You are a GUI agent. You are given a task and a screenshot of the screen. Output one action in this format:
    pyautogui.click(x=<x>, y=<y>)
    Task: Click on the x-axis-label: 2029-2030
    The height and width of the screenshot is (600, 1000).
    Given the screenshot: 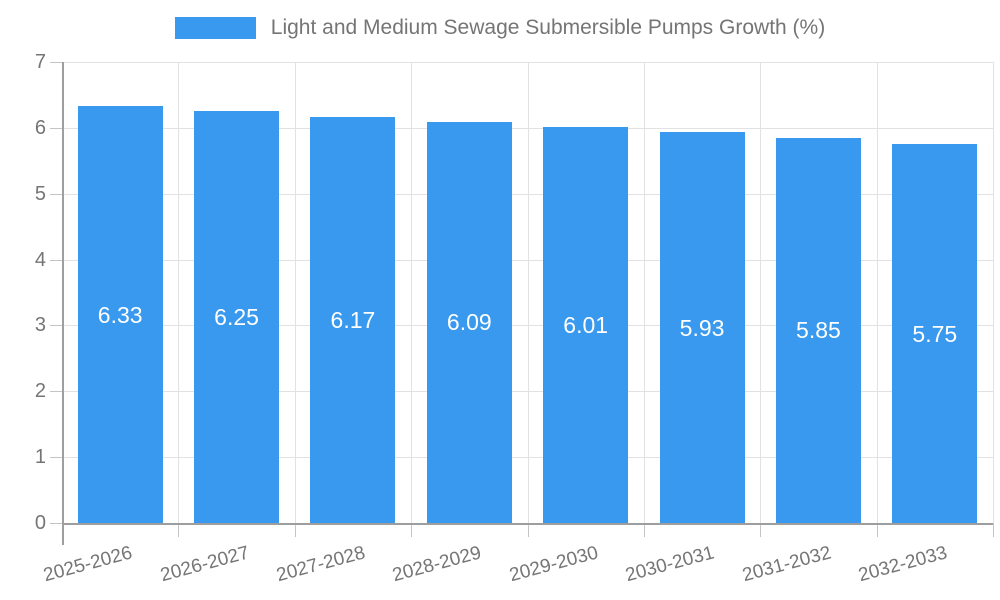 What is the action you would take?
    pyautogui.click(x=554, y=564)
    